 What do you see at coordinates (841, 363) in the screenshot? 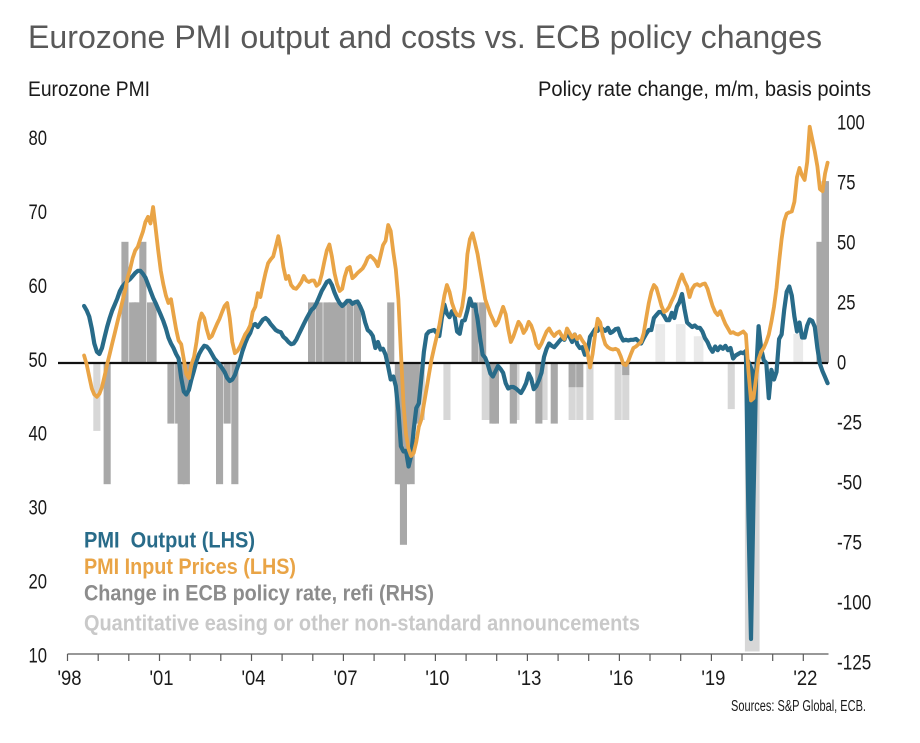
I see `svg-text: 0` at bounding box center [841, 363].